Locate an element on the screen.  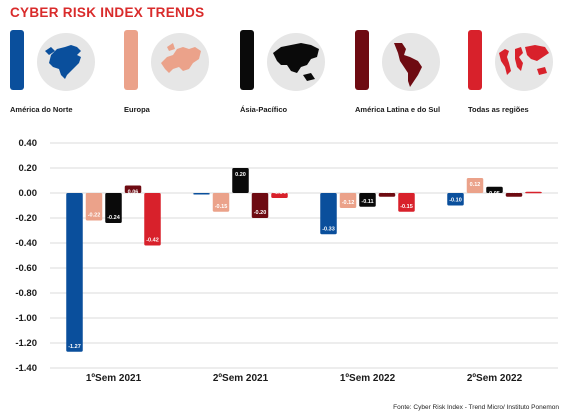
legend-label: Todas as regiões is located at coordinates (498, 109).